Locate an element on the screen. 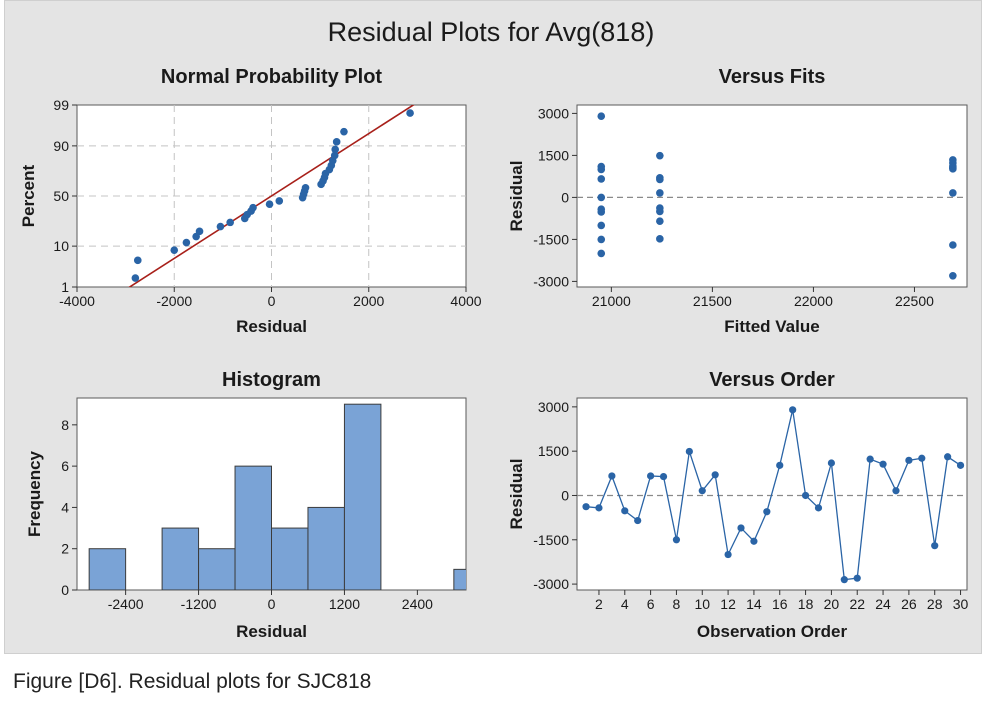 The width and height of the screenshot is (987, 712). order-x-tick-label: 26 is located at coordinates (909, 604).